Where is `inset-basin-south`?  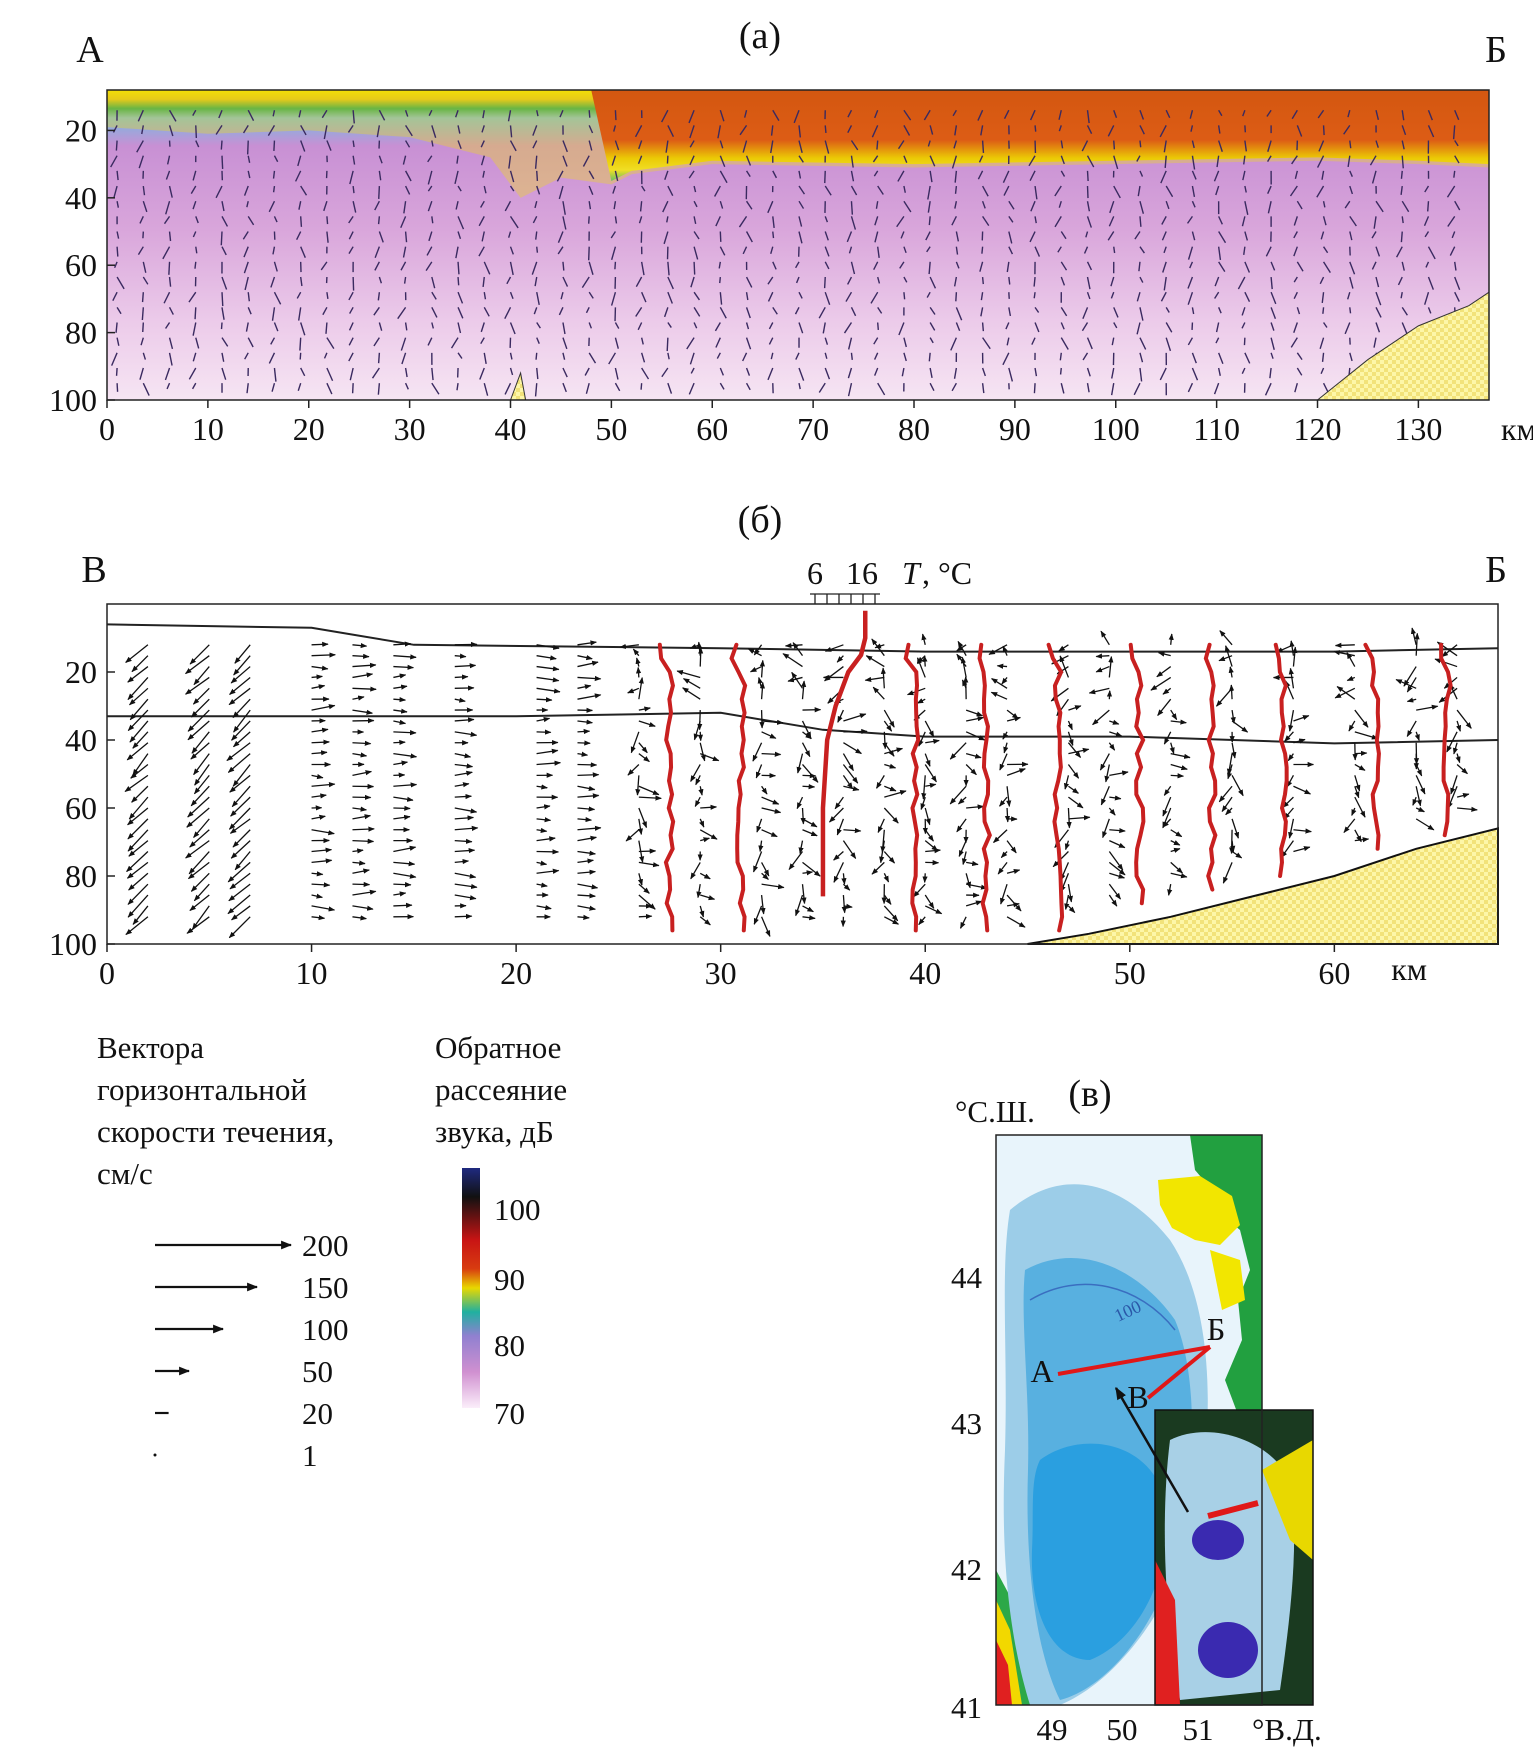
inset-basin-south is located at coordinates (1228, 1650).